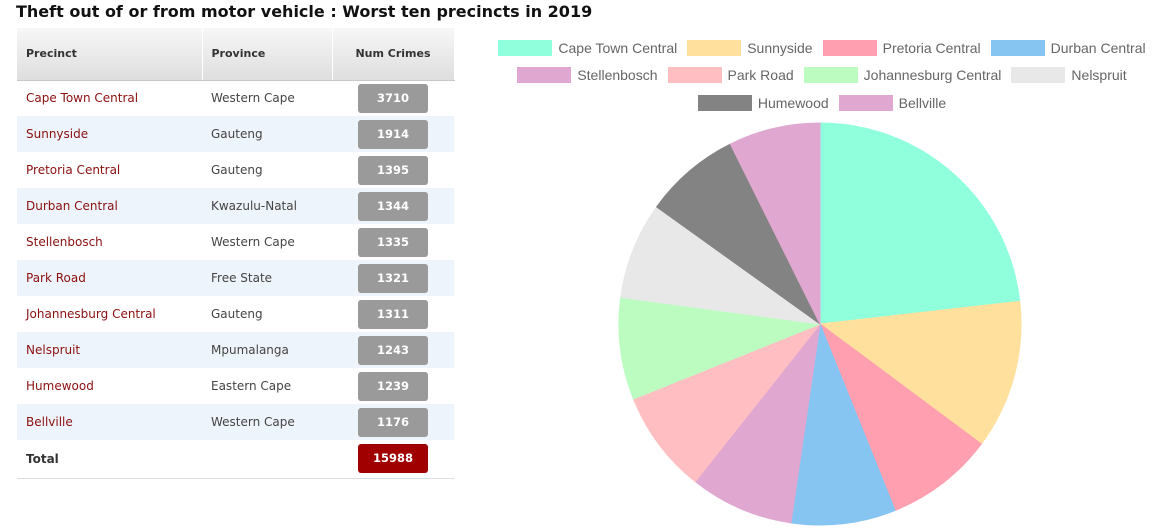 The image size is (1174, 528). I want to click on legend-item: Nelspruit, so click(1069, 75).